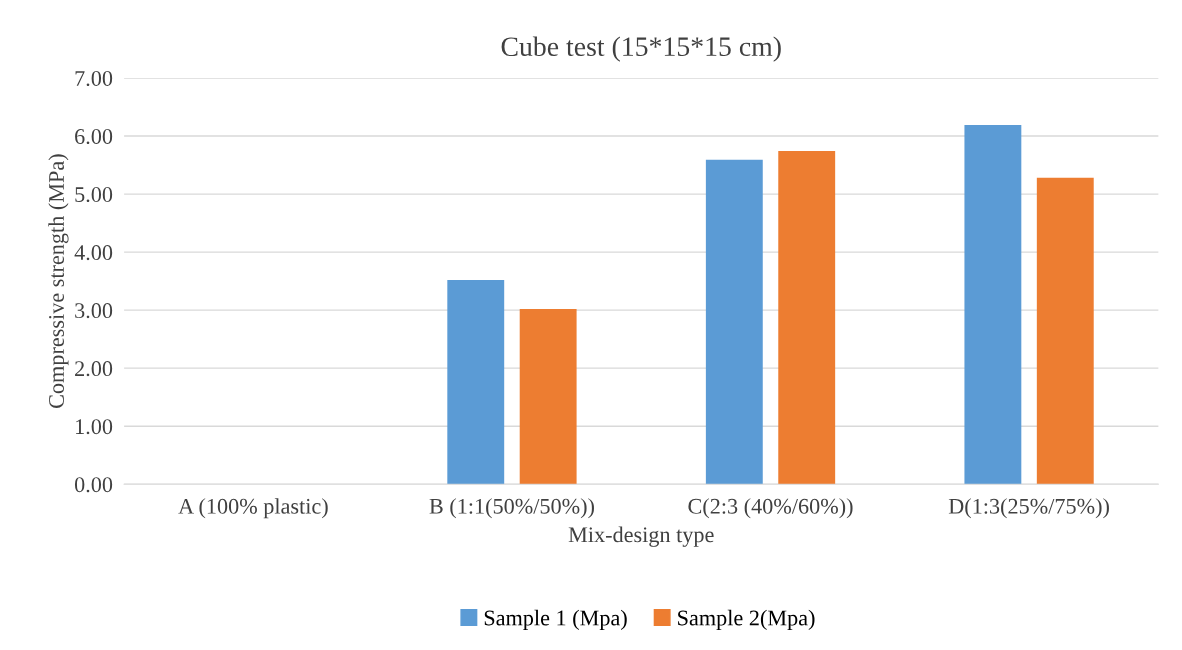 The height and width of the screenshot is (650, 1182). What do you see at coordinates (94, 195) in the screenshot?
I see `y-tick-label: 5.00` at bounding box center [94, 195].